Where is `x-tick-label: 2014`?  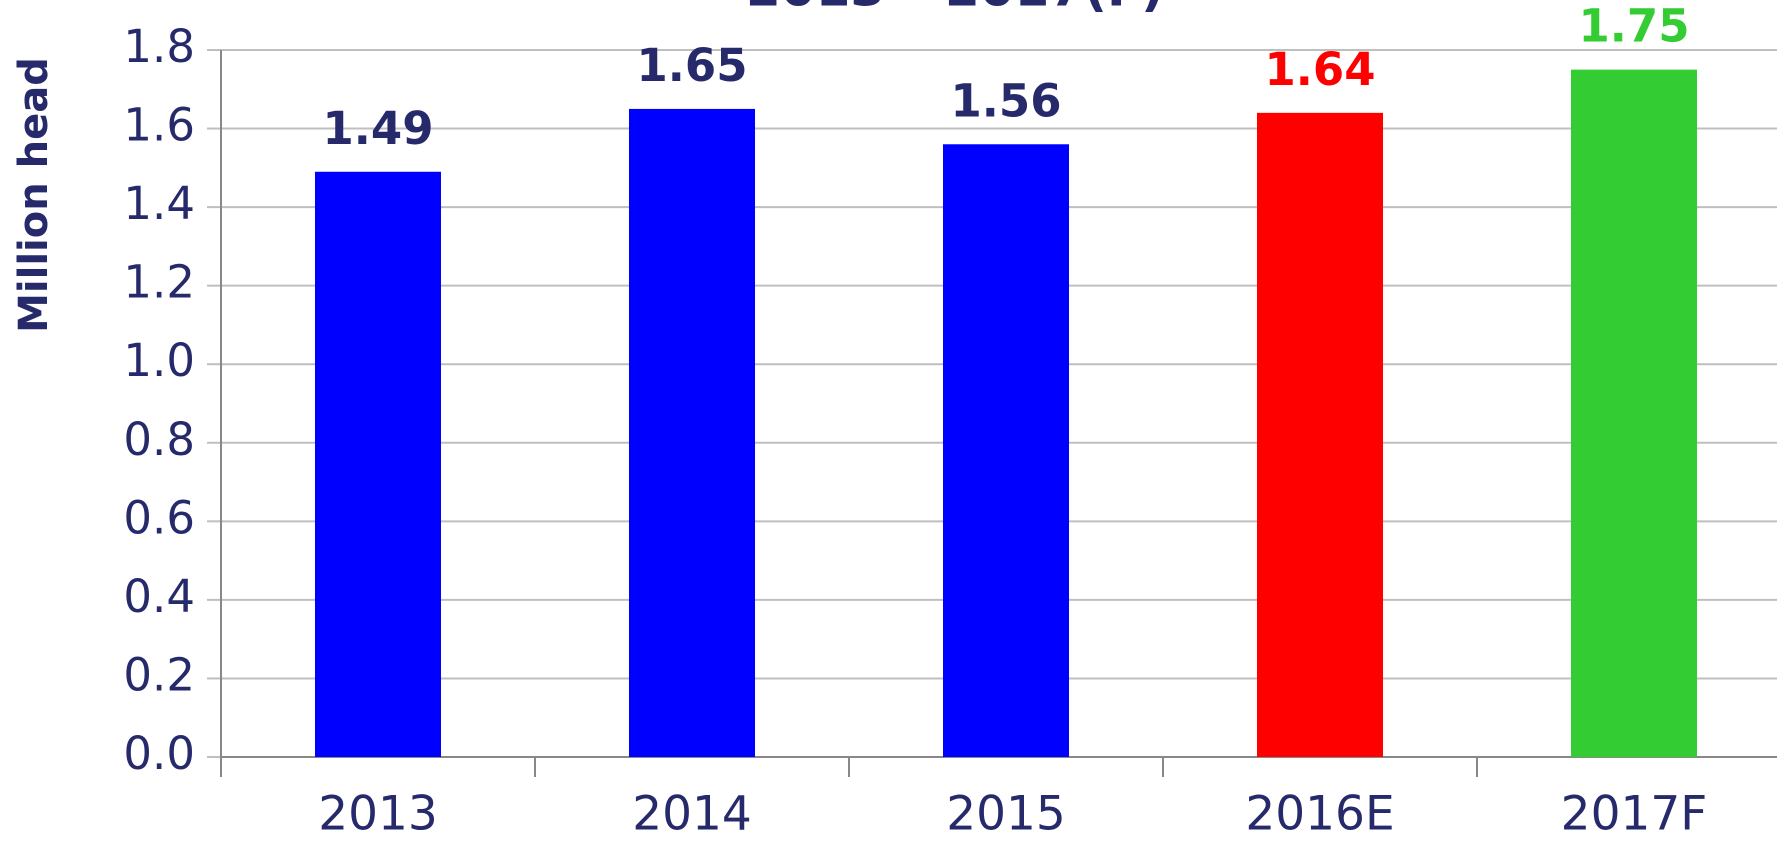
x-tick-label: 2014 is located at coordinates (692, 814).